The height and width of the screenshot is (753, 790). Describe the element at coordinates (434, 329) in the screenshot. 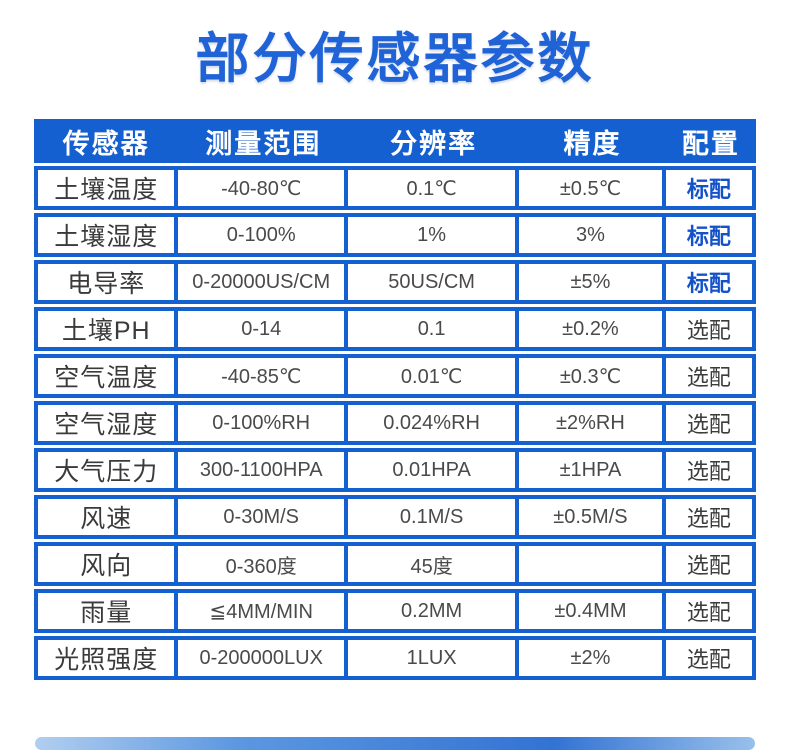

I see `resolution-cell: 0.1` at that location.